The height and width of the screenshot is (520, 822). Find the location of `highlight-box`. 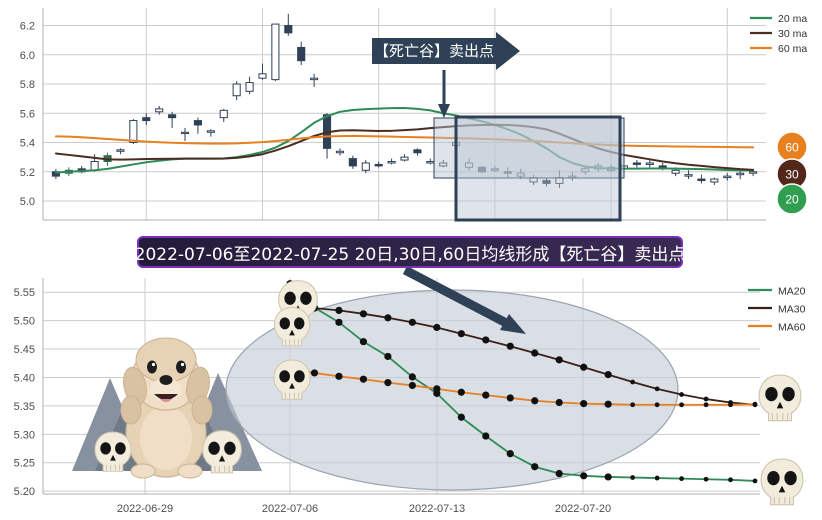

highlight-box is located at coordinates (538, 168).